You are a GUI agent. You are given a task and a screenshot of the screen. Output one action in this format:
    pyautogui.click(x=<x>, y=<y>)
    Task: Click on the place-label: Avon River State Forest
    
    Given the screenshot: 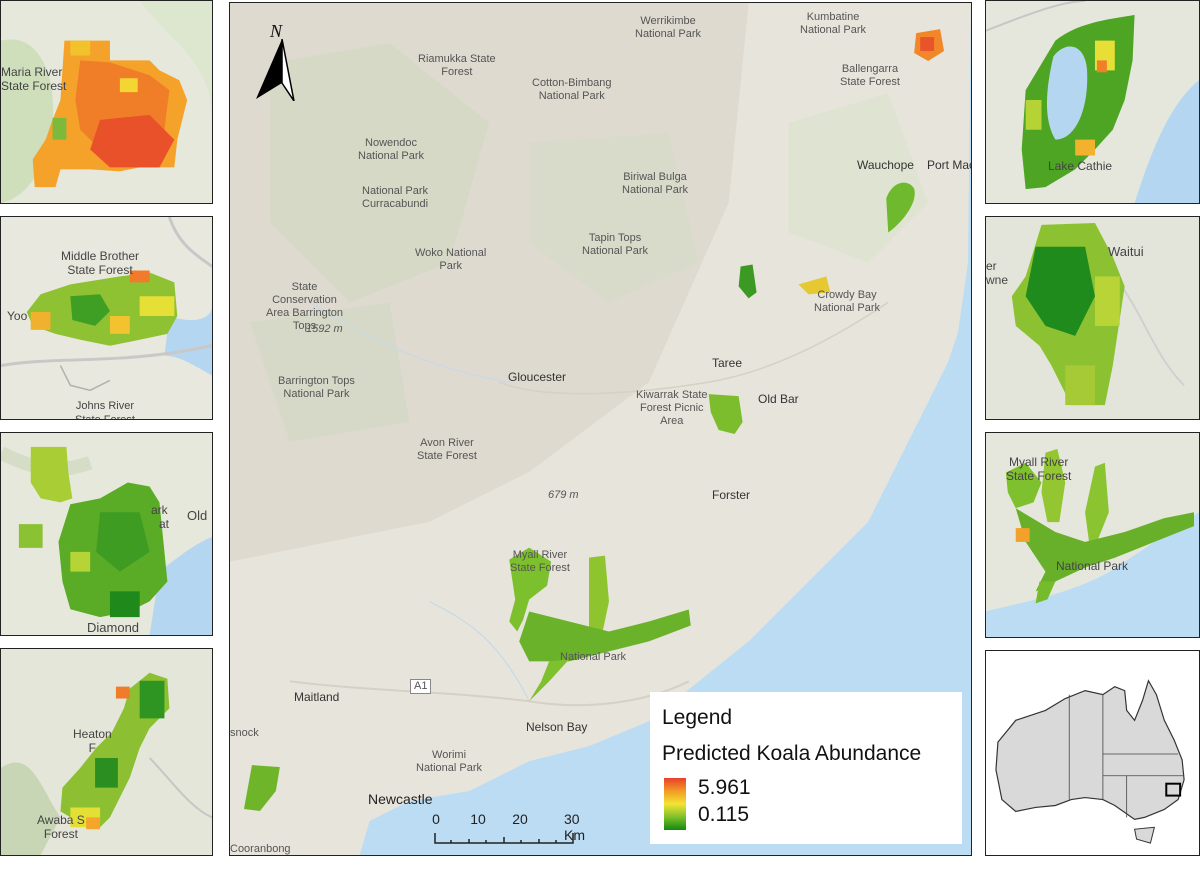 What is the action you would take?
    pyautogui.click(x=447, y=449)
    